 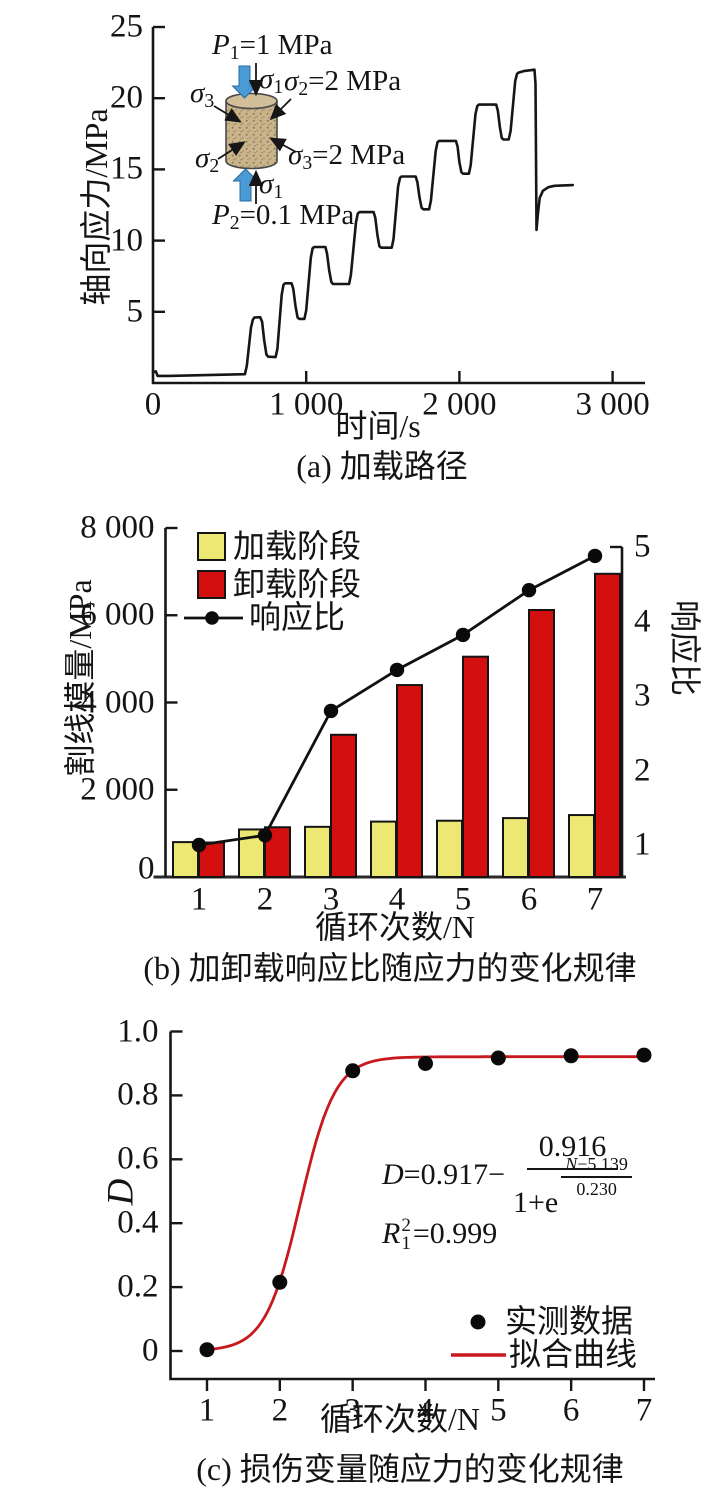 What do you see at coordinates (478, 1322) in the screenshot?
I see `legend-swatch-measured-dot` at bounding box center [478, 1322].